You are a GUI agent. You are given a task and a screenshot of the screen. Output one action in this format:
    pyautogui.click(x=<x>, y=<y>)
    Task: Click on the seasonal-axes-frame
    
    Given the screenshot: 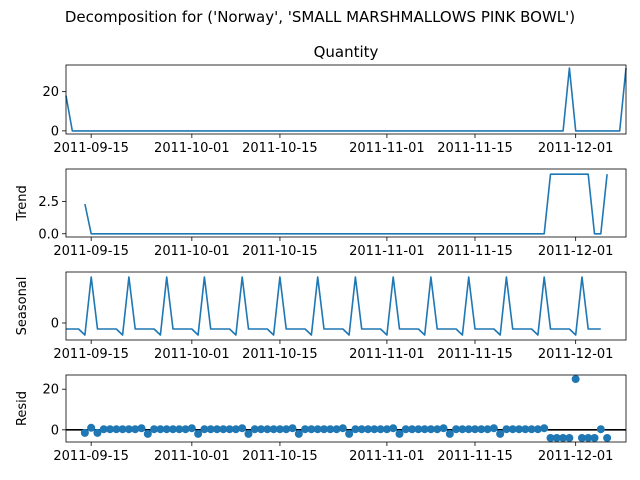 What is the action you would take?
    pyautogui.click(x=346, y=306)
    